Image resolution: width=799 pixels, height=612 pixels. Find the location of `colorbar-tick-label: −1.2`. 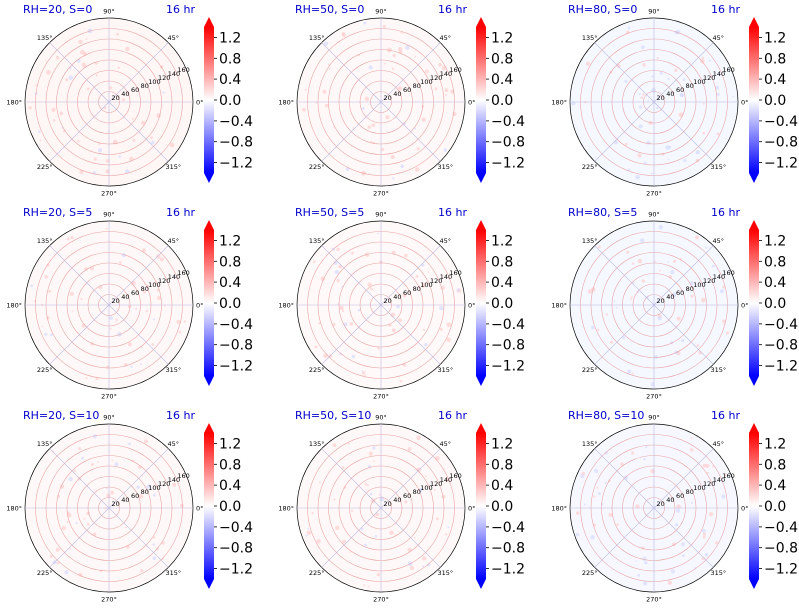

colorbar-tick-label: −1.2 is located at coordinates (781, 164).